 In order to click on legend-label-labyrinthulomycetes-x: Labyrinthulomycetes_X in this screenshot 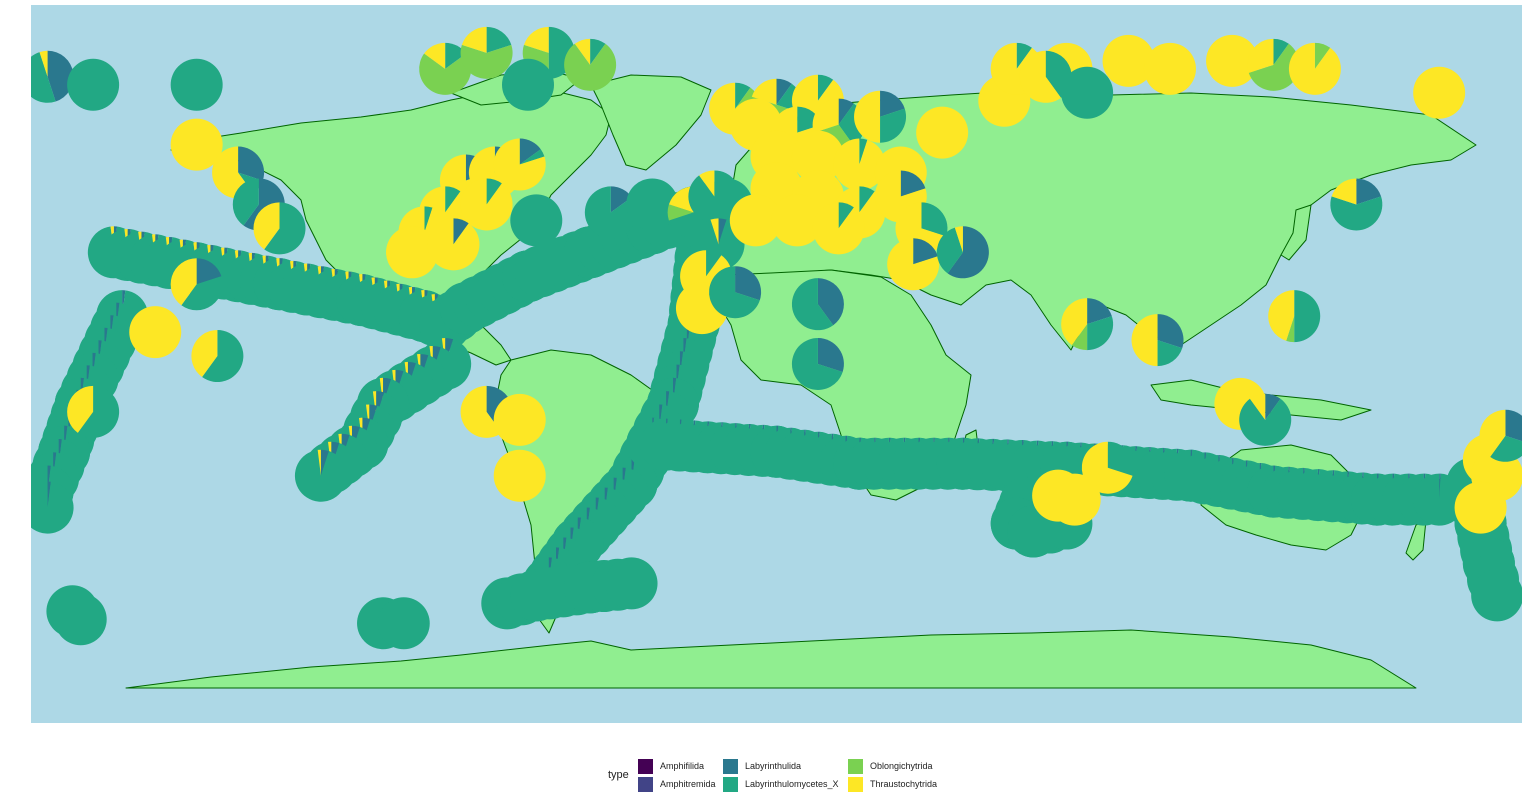, I will do `click(792, 784)`.